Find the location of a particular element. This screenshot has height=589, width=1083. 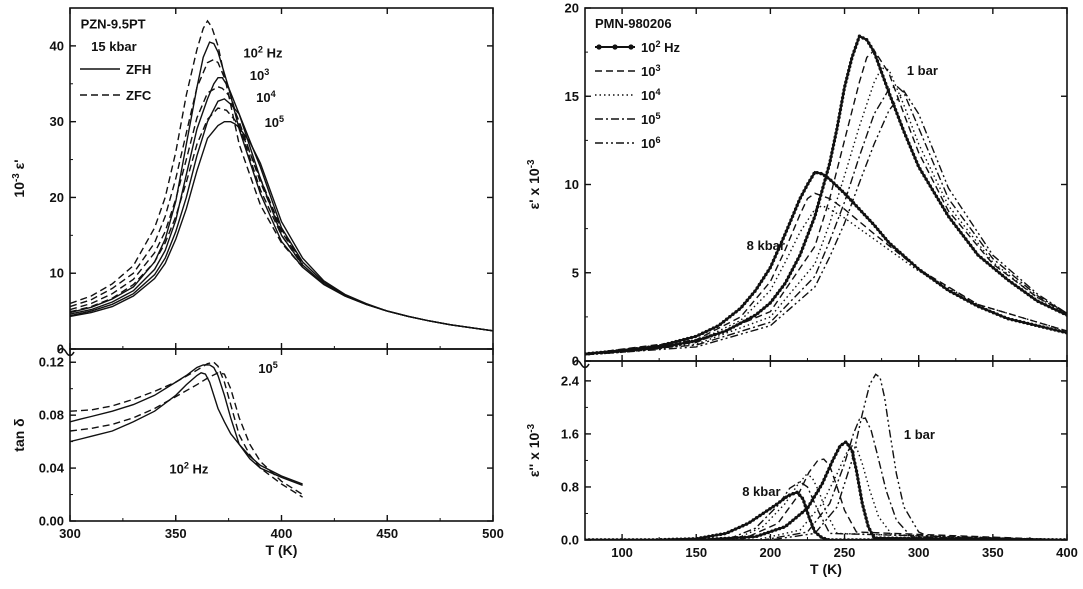

y-axis-title: ε' x 10-3 is located at coordinates (534, 184).